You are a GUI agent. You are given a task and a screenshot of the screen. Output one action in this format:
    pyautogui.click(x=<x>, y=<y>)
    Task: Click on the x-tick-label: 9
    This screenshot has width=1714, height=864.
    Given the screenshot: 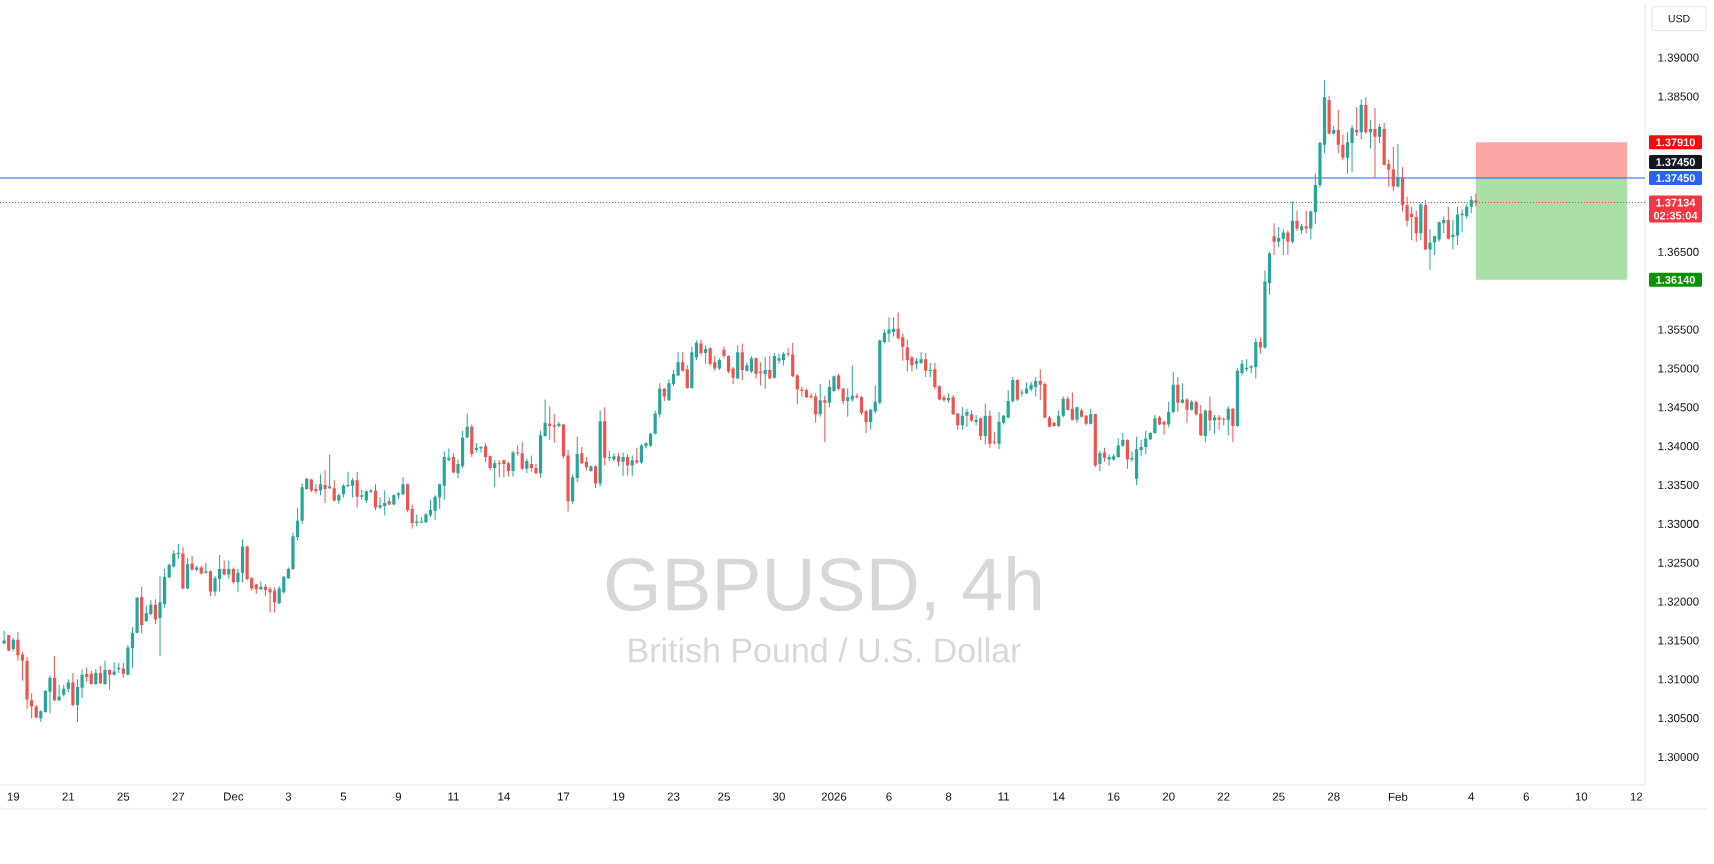 What is the action you would take?
    pyautogui.click(x=398, y=796)
    